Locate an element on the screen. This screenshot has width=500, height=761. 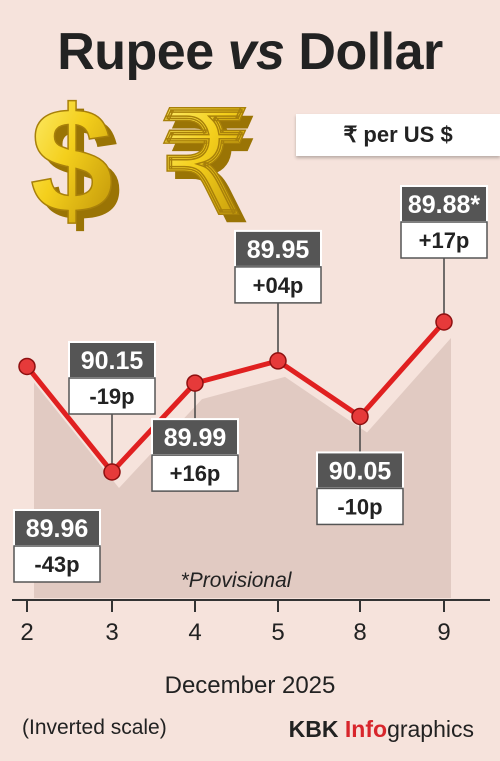
data-label-box: 89.88* +17p is located at coordinates (444, 222).